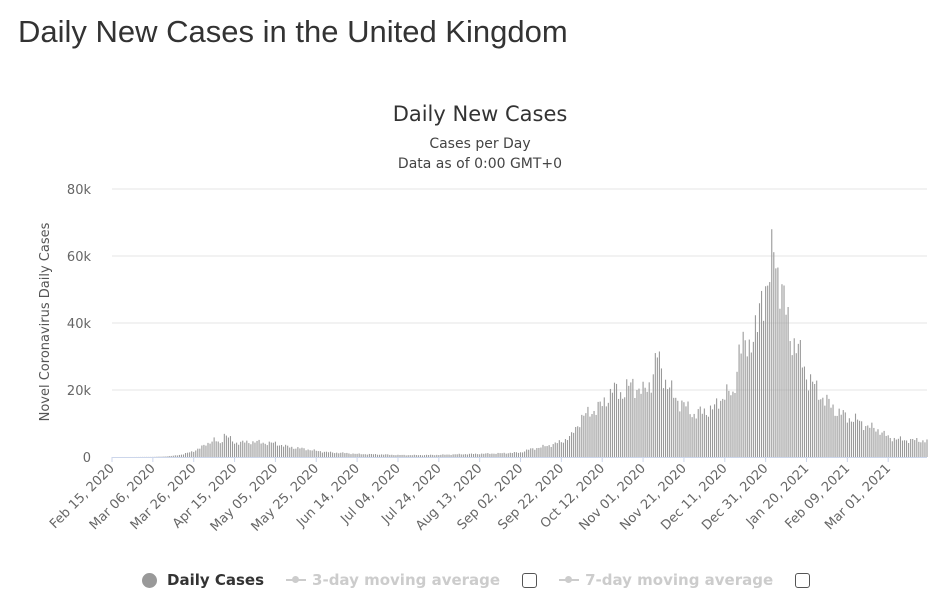  I want to click on legend-label: Daily Cases, so click(216, 580).